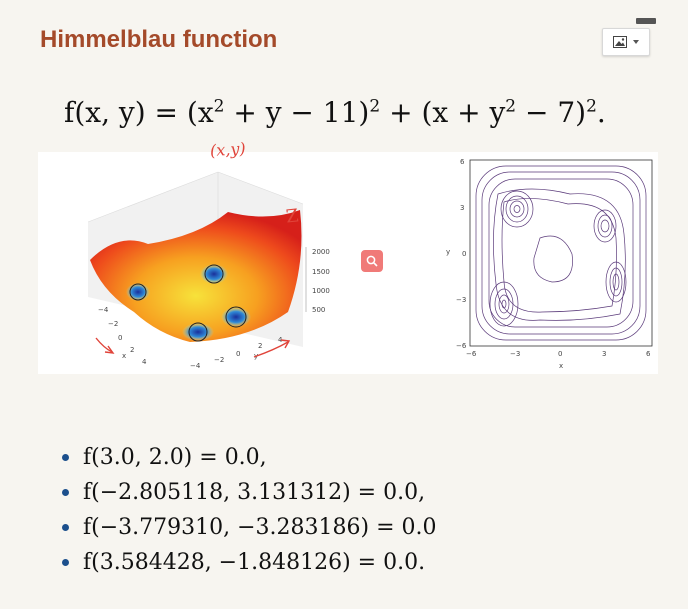  Describe the element at coordinates (401, 112) in the screenshot. I see `formula-plus: +` at that location.